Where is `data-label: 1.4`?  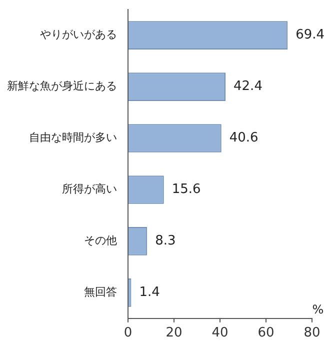 data-label: 1.4 is located at coordinates (149, 292).